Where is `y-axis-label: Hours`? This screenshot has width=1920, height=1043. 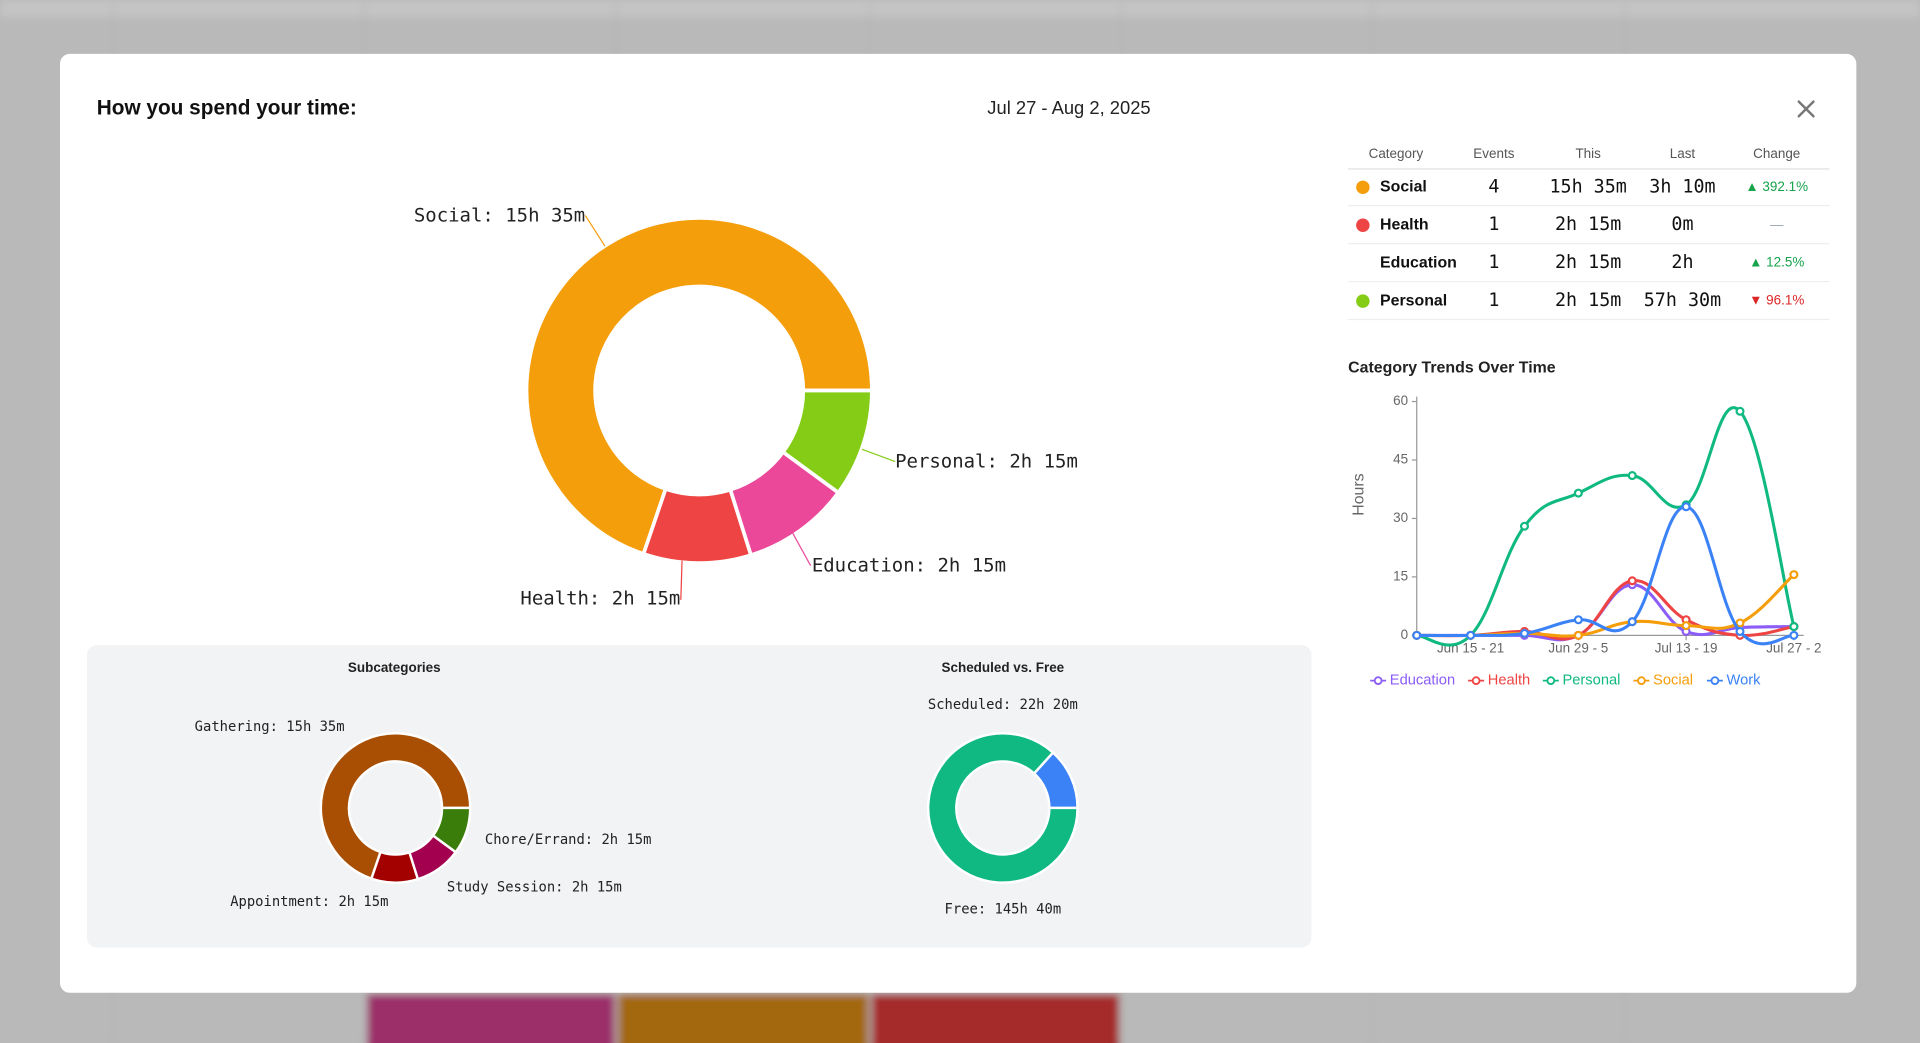 y-axis-label: Hours is located at coordinates (1358, 494).